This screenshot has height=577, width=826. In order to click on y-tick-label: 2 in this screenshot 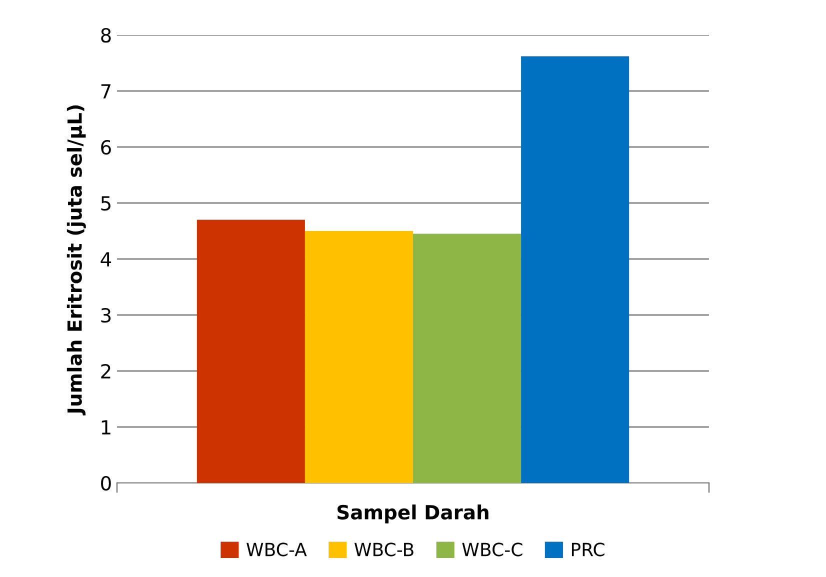, I will do `click(105, 371)`.